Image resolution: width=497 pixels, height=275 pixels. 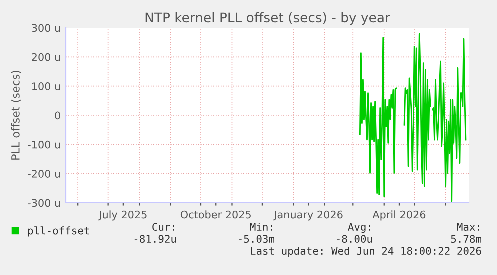 What do you see at coordinates (44, 203) in the screenshot?
I see `y-tick-label: -300 u` at bounding box center [44, 203].